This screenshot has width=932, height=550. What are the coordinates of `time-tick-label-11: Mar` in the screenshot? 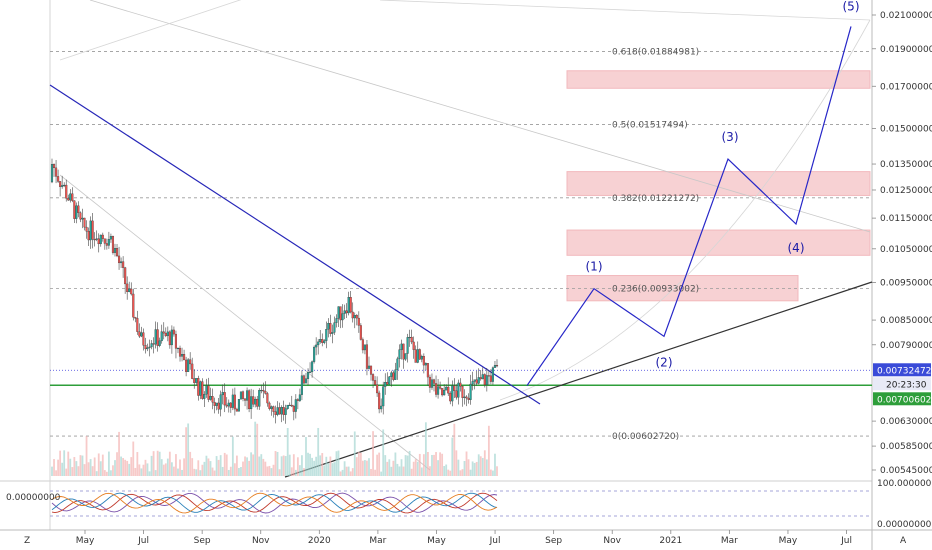 It's located at (729, 541).